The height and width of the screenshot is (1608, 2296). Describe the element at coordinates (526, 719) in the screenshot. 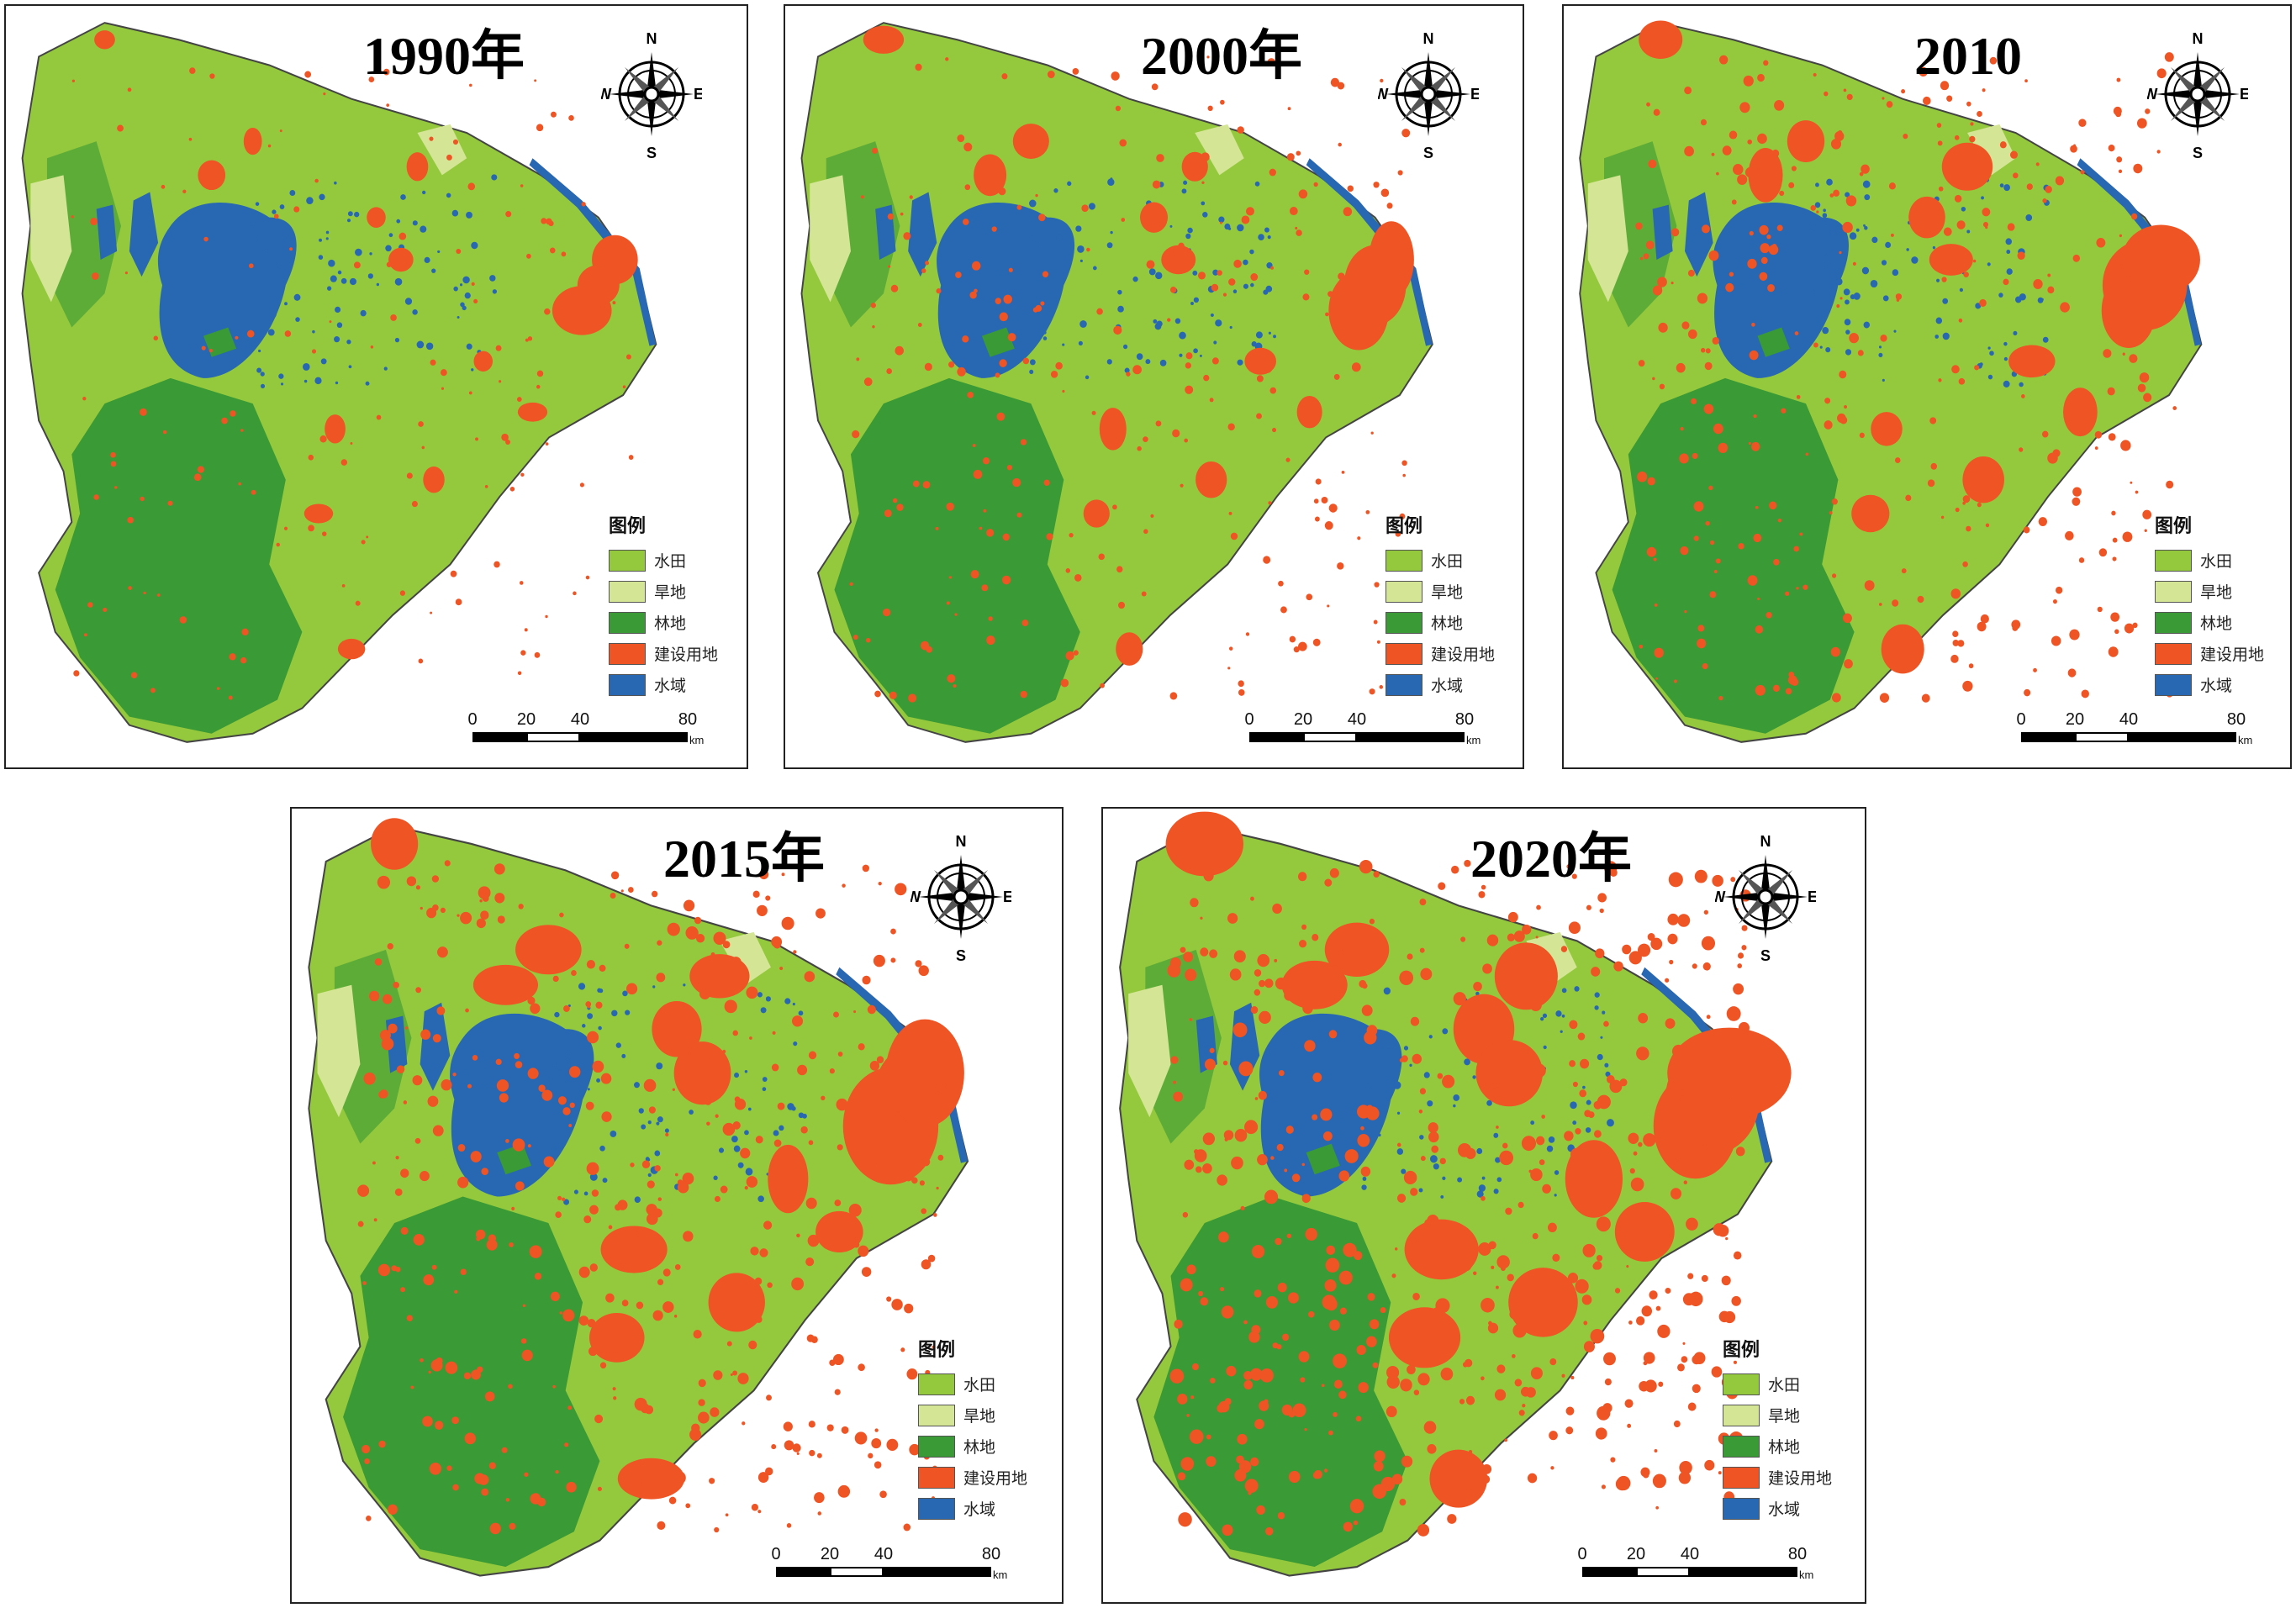

I see `scale-tick: 20` at that location.